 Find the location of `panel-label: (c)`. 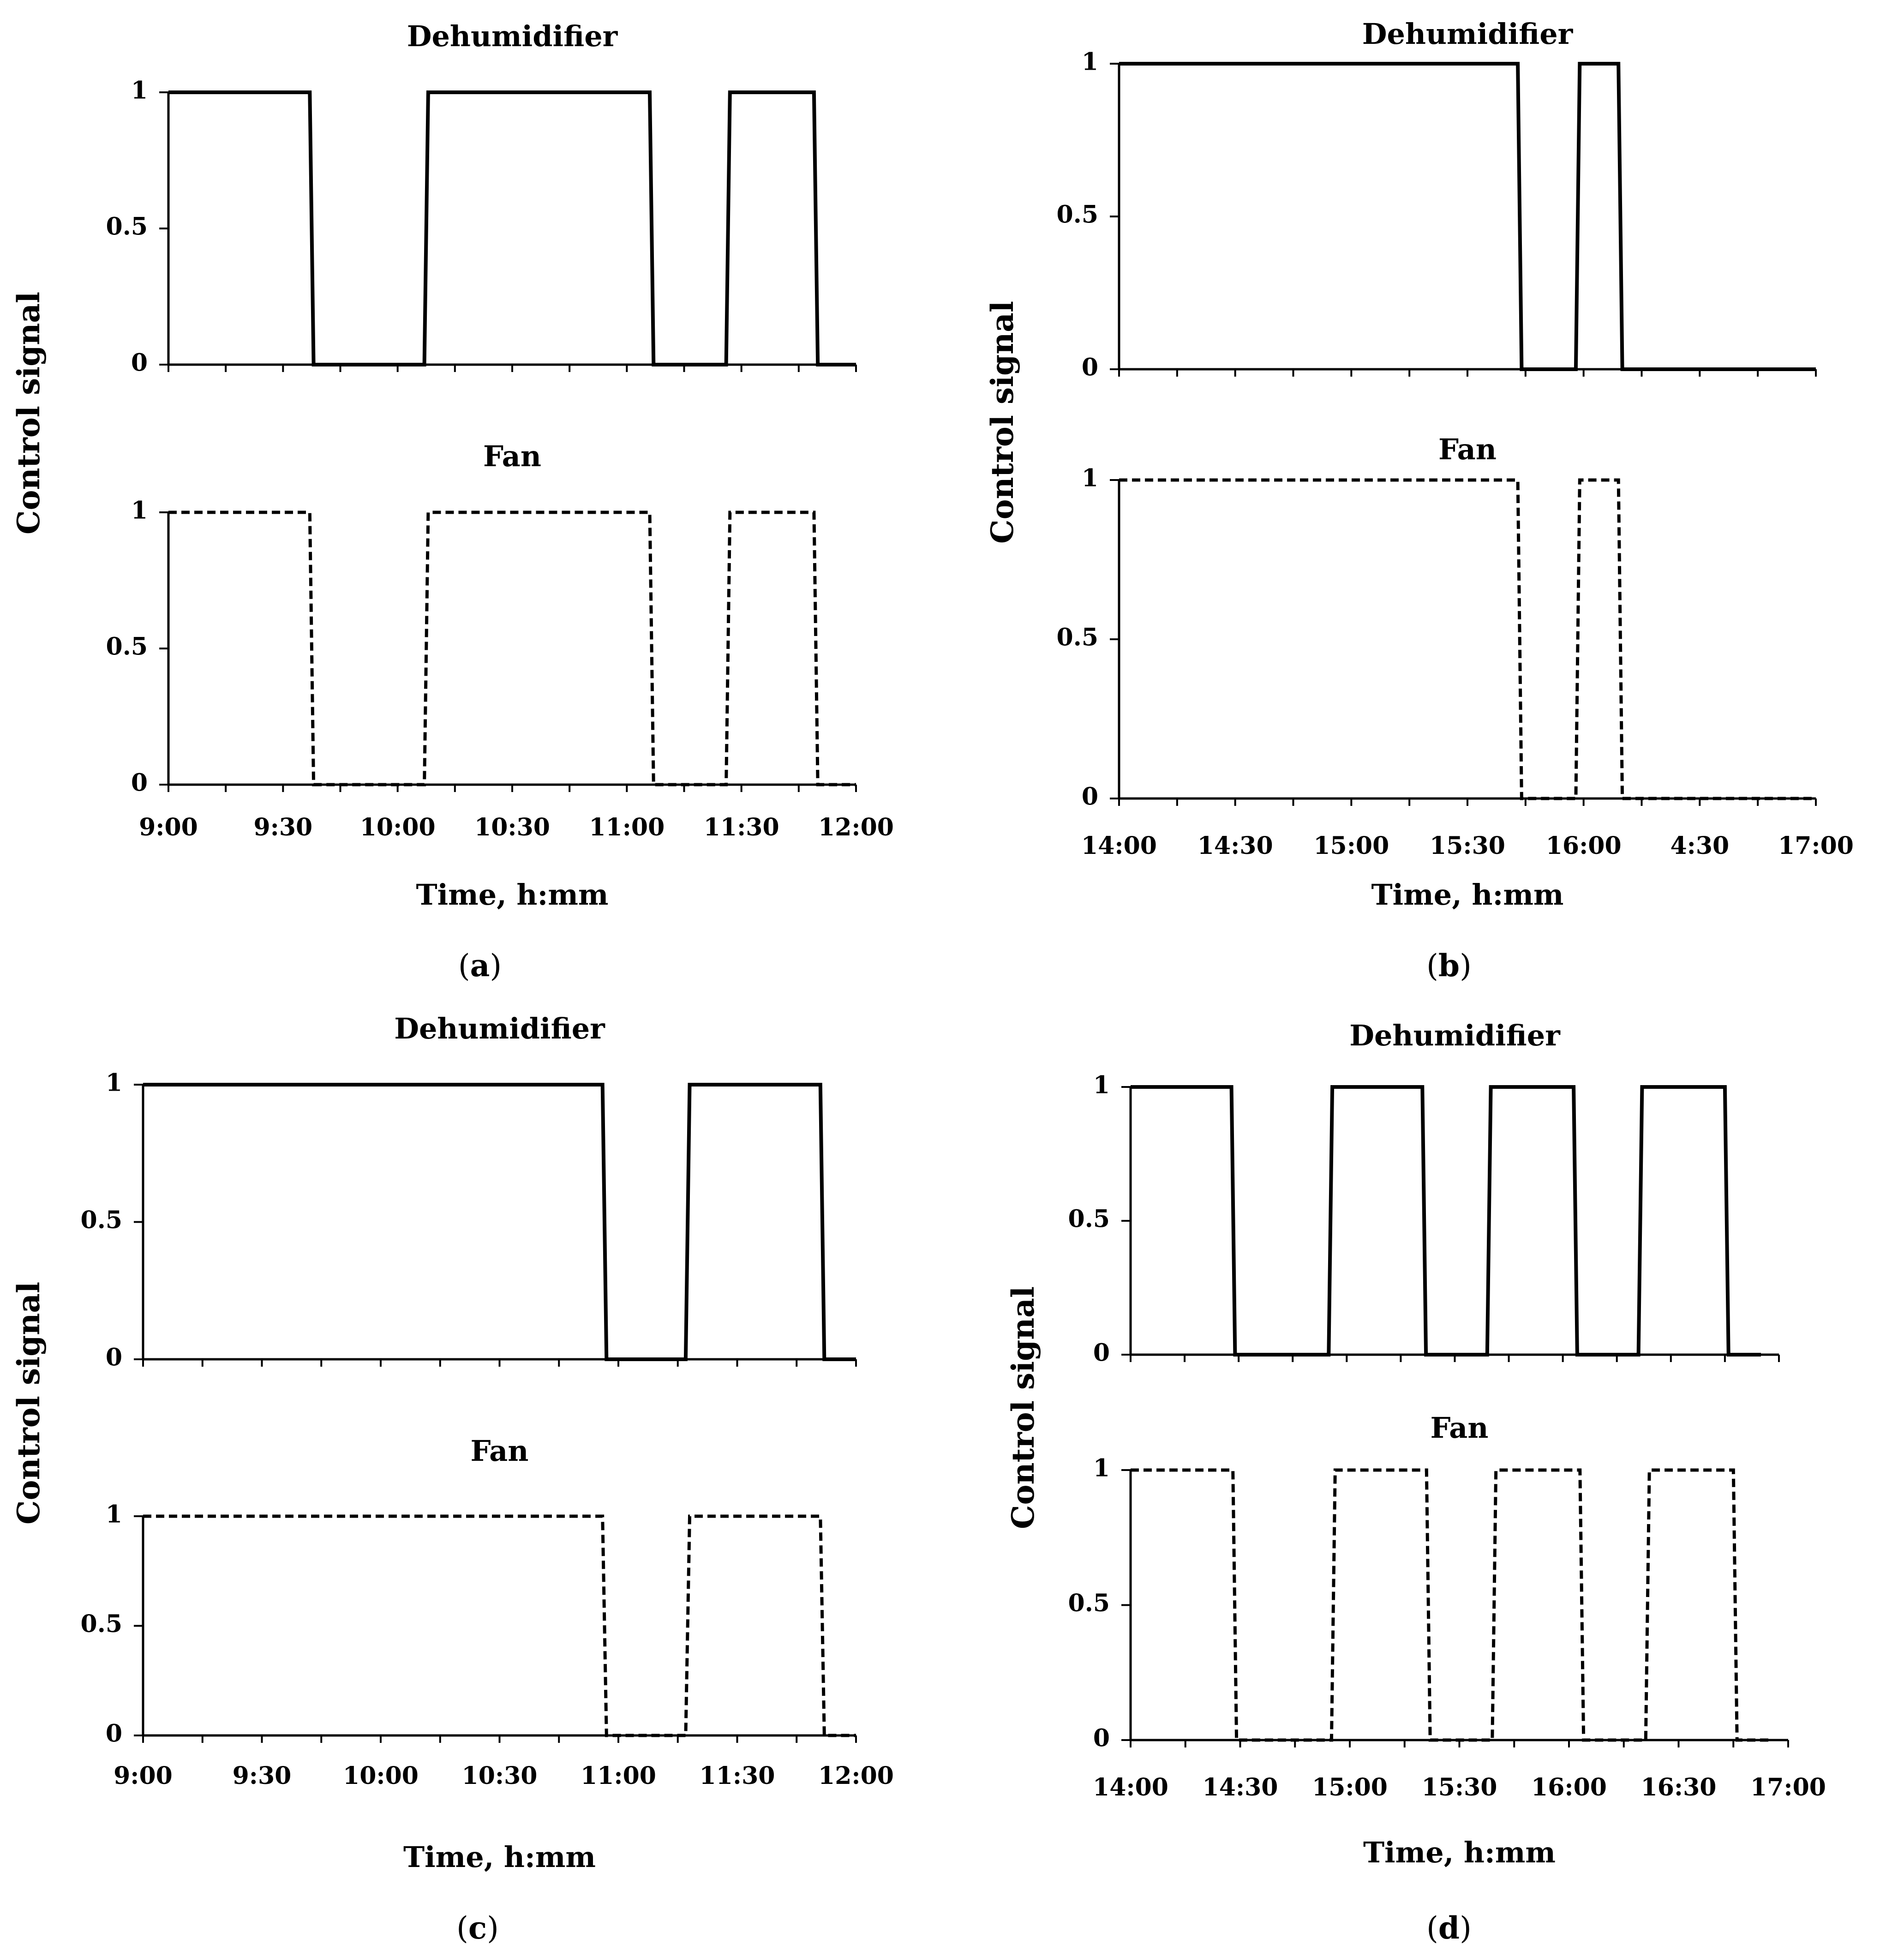

panel-label: (c) is located at coordinates (477, 1928).